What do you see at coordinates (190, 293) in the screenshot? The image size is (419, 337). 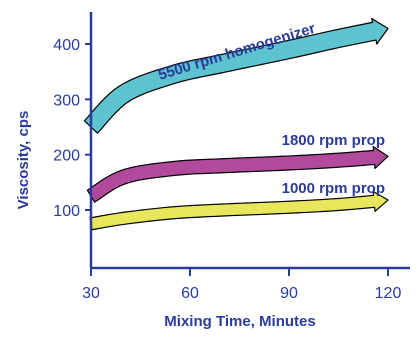 I see `x-tick-label: 60` at bounding box center [190, 293].